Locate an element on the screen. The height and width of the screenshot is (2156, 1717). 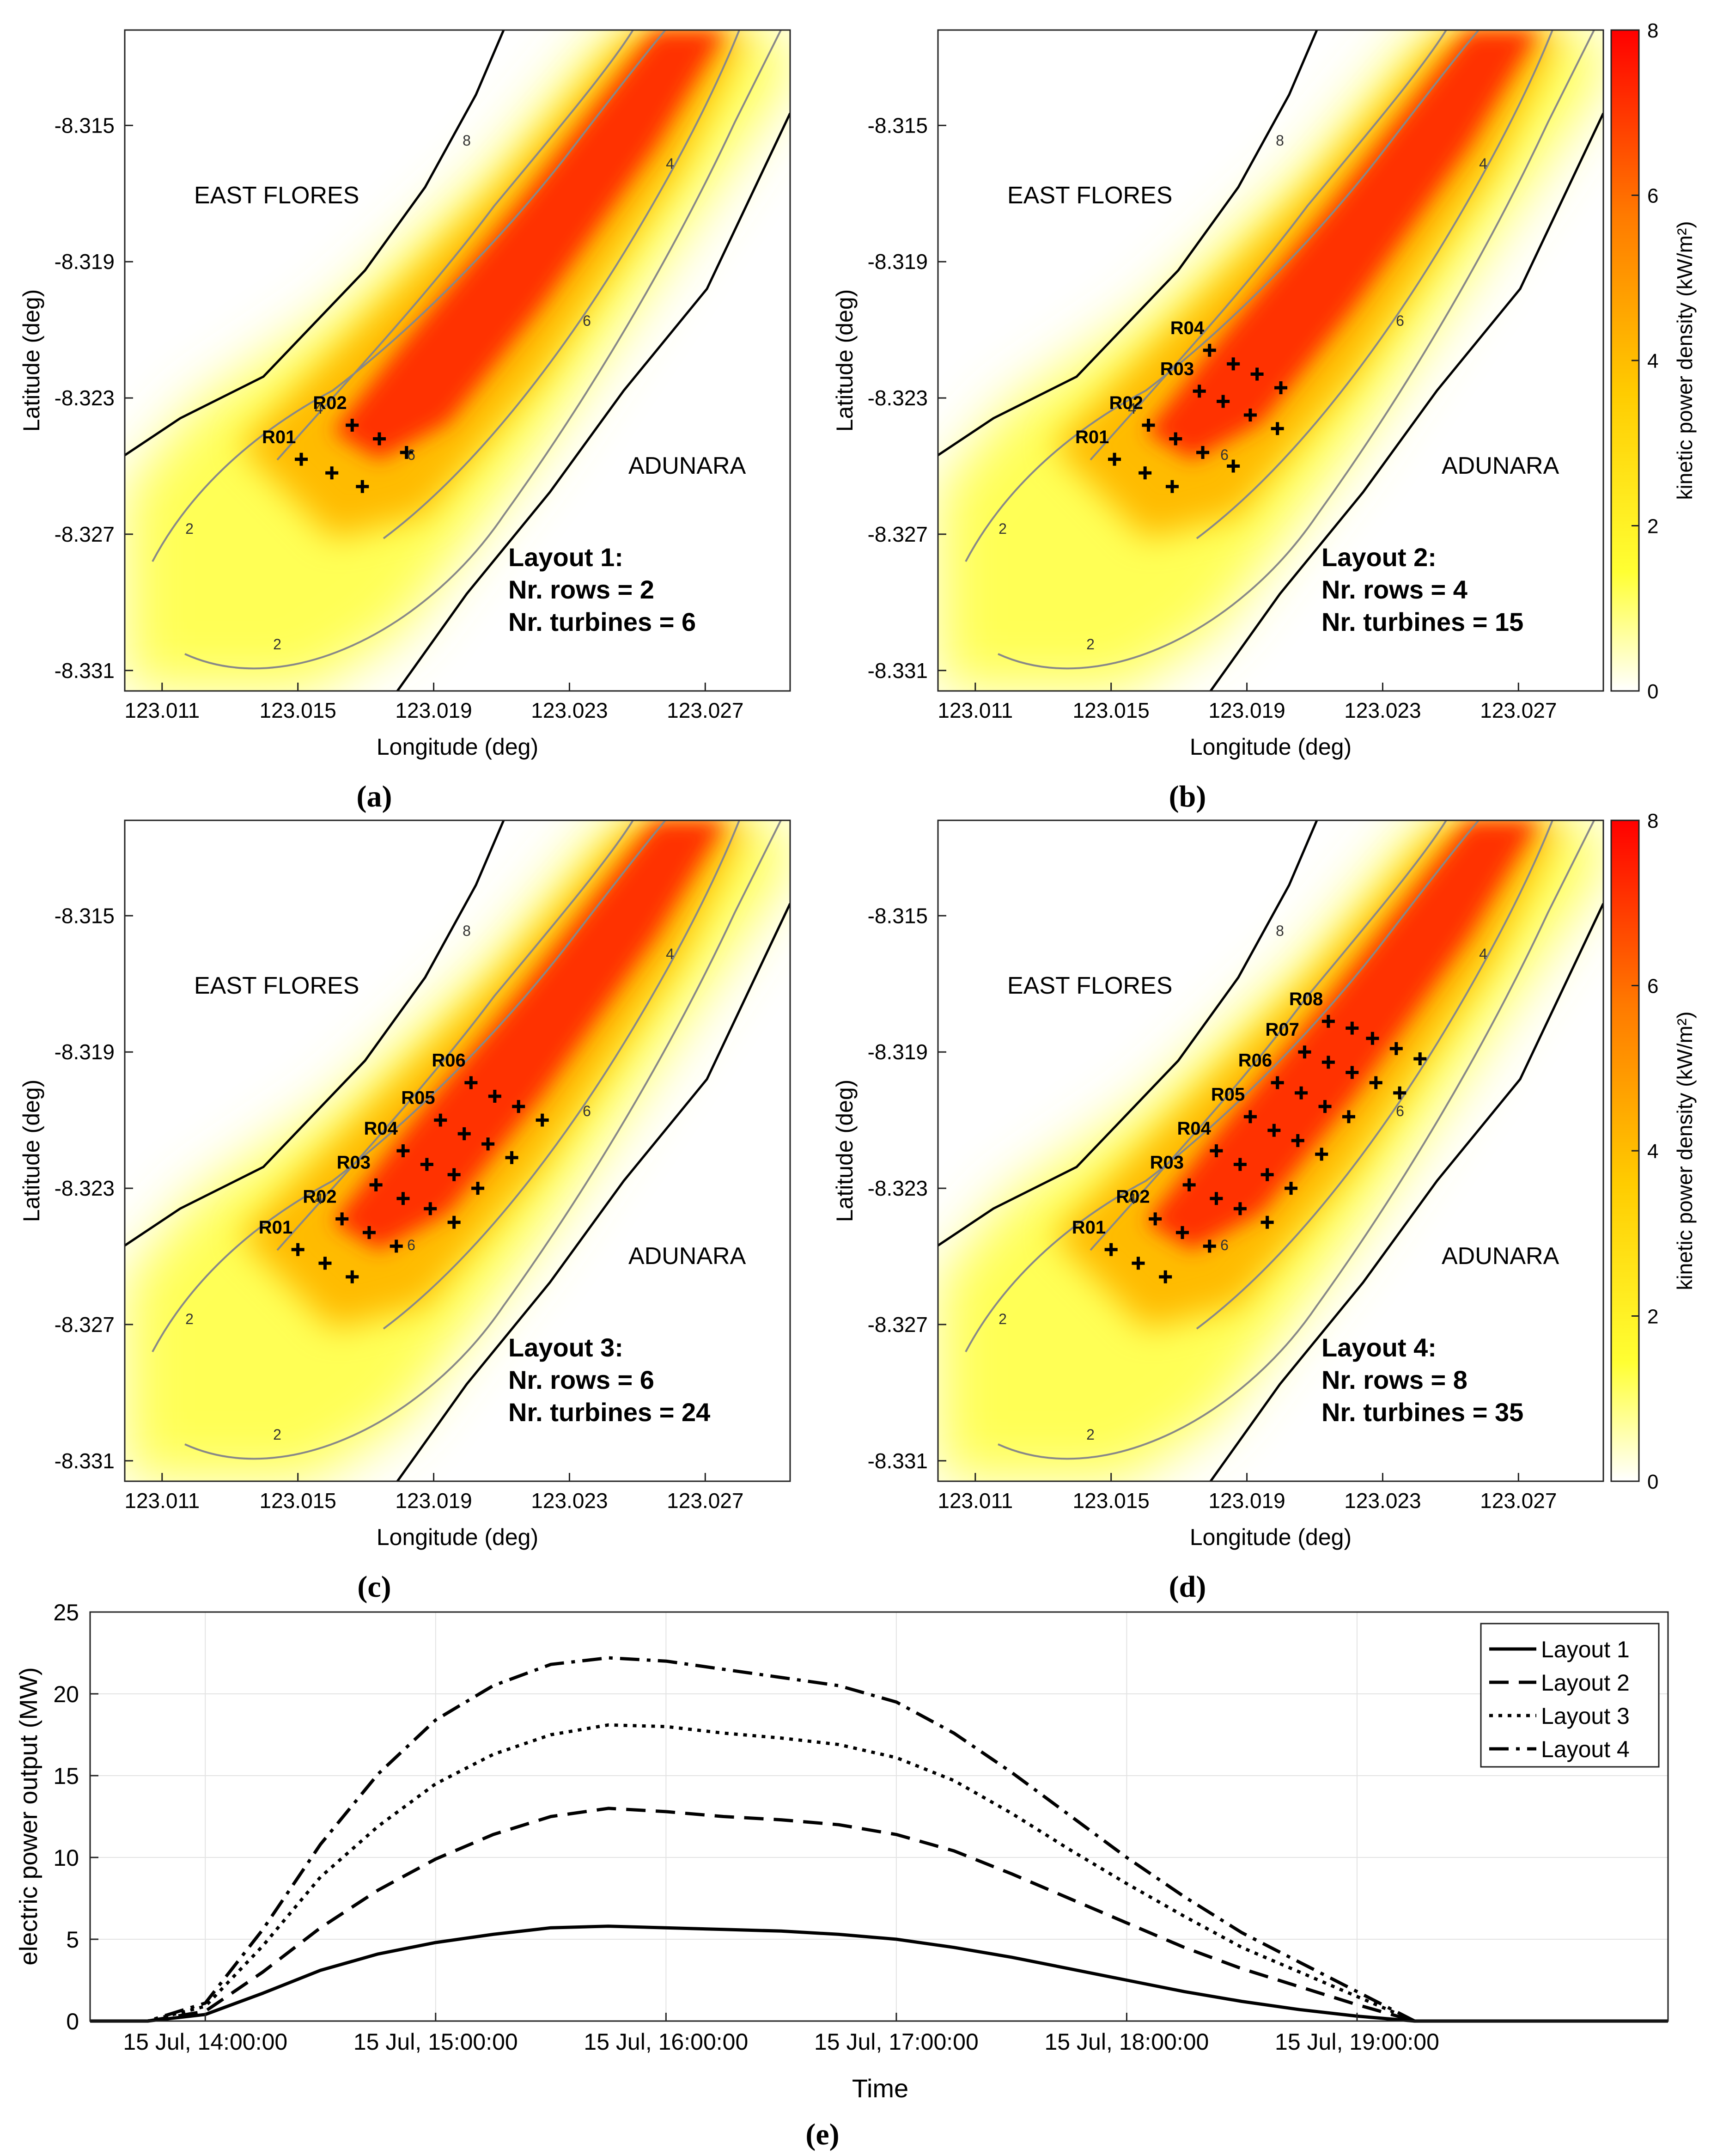
y-tick-label: 15 is located at coordinates (66, 1776).